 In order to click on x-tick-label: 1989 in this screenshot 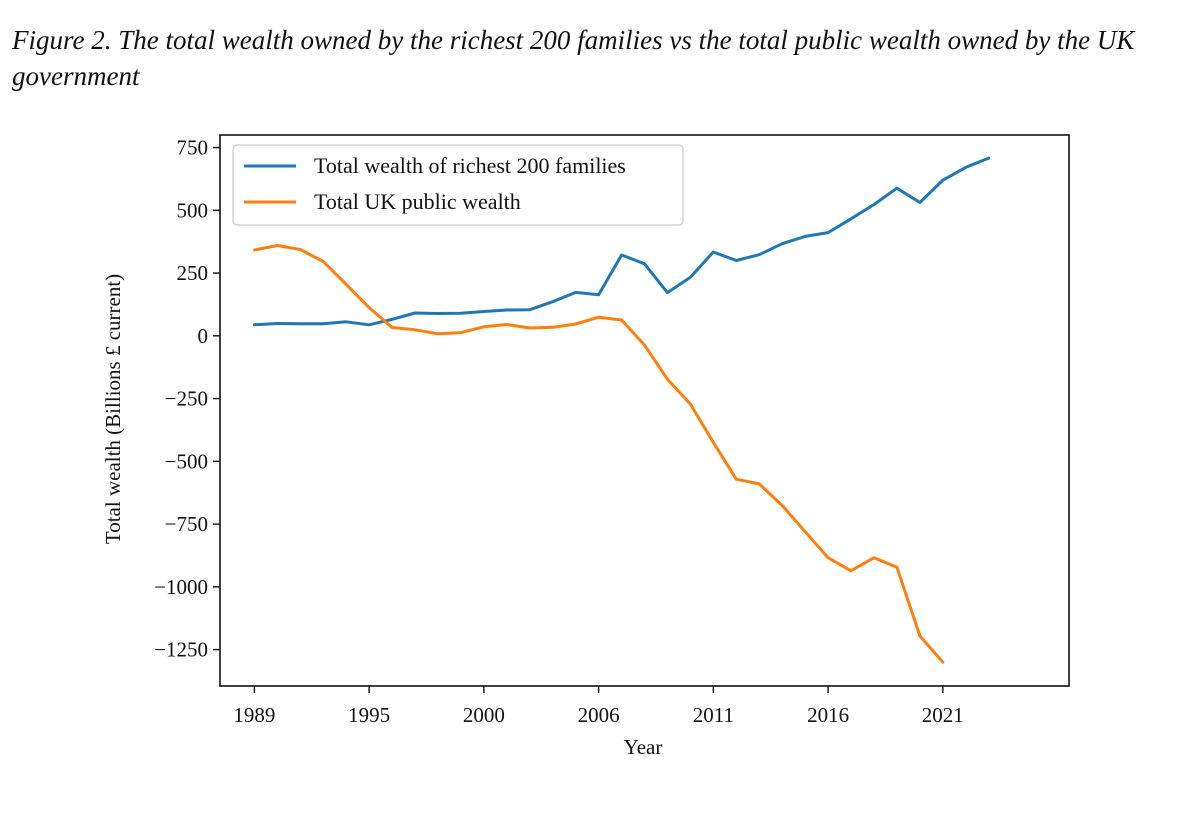, I will do `click(254, 715)`.